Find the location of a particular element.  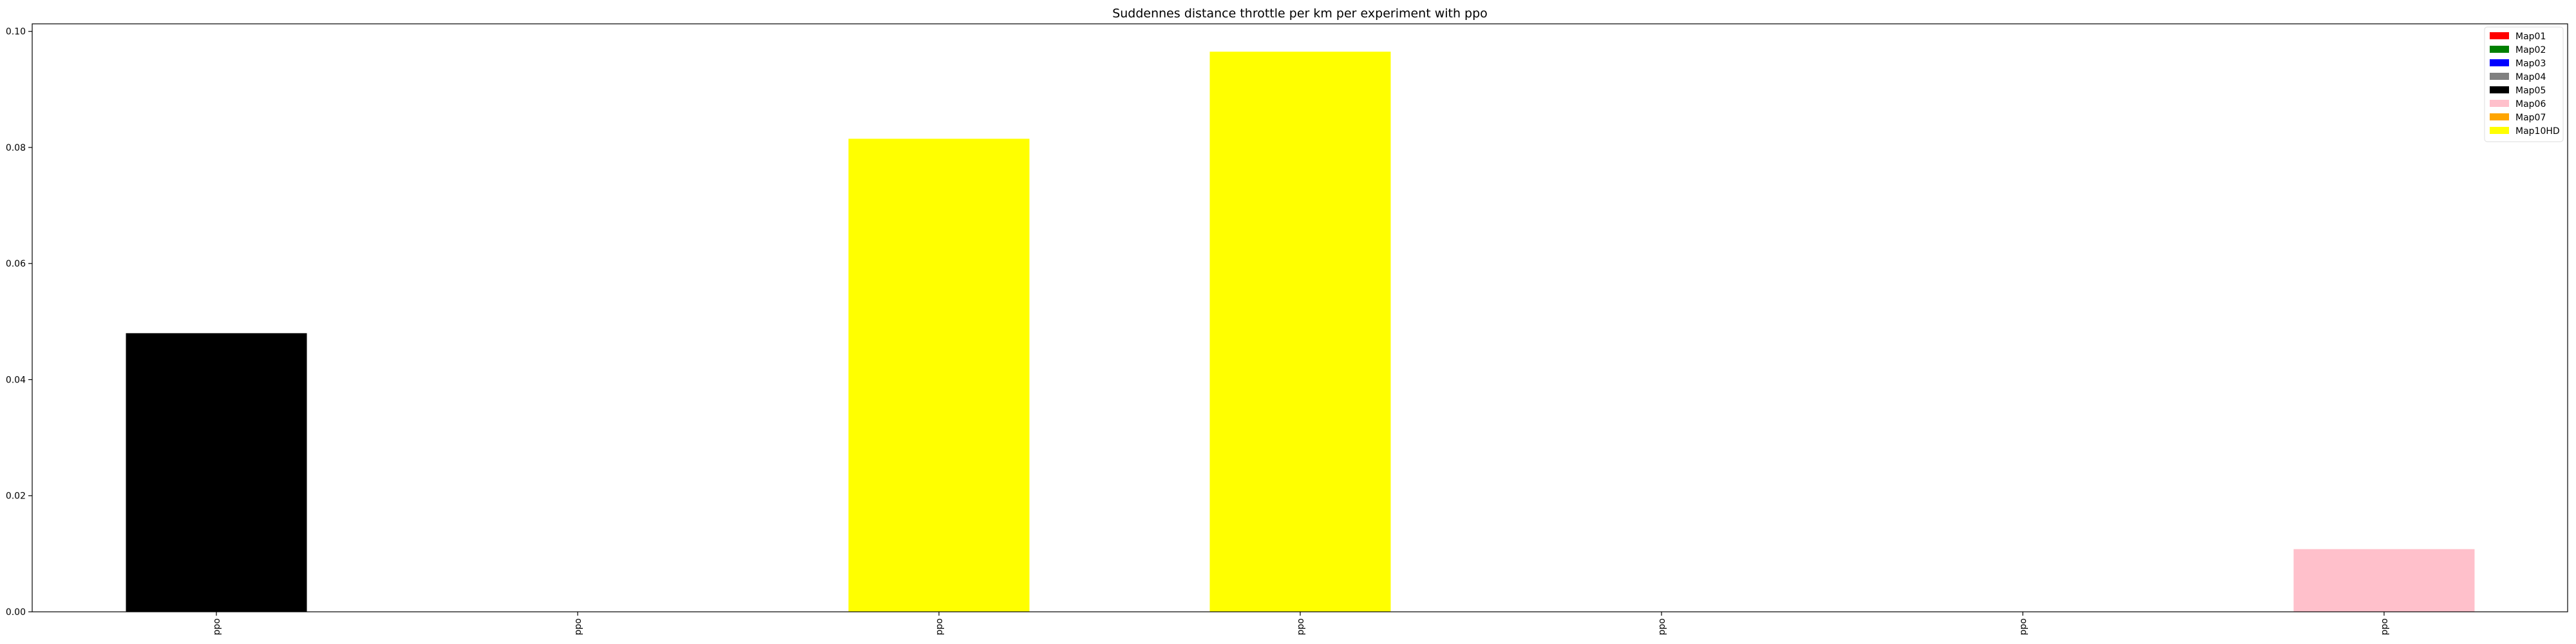

legend-label: Map02 is located at coordinates (2530, 50).